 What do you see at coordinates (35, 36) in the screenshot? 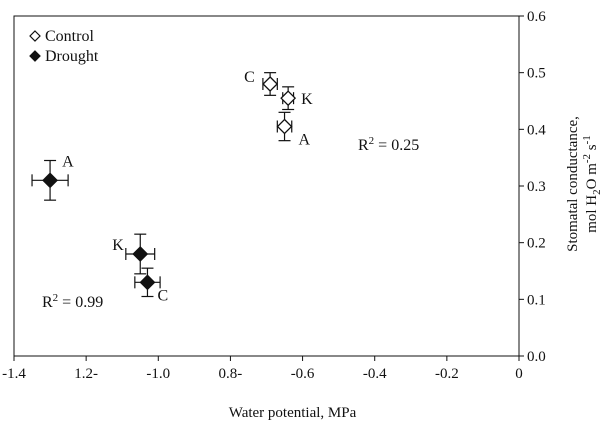
I see `legend-control-marker` at bounding box center [35, 36].